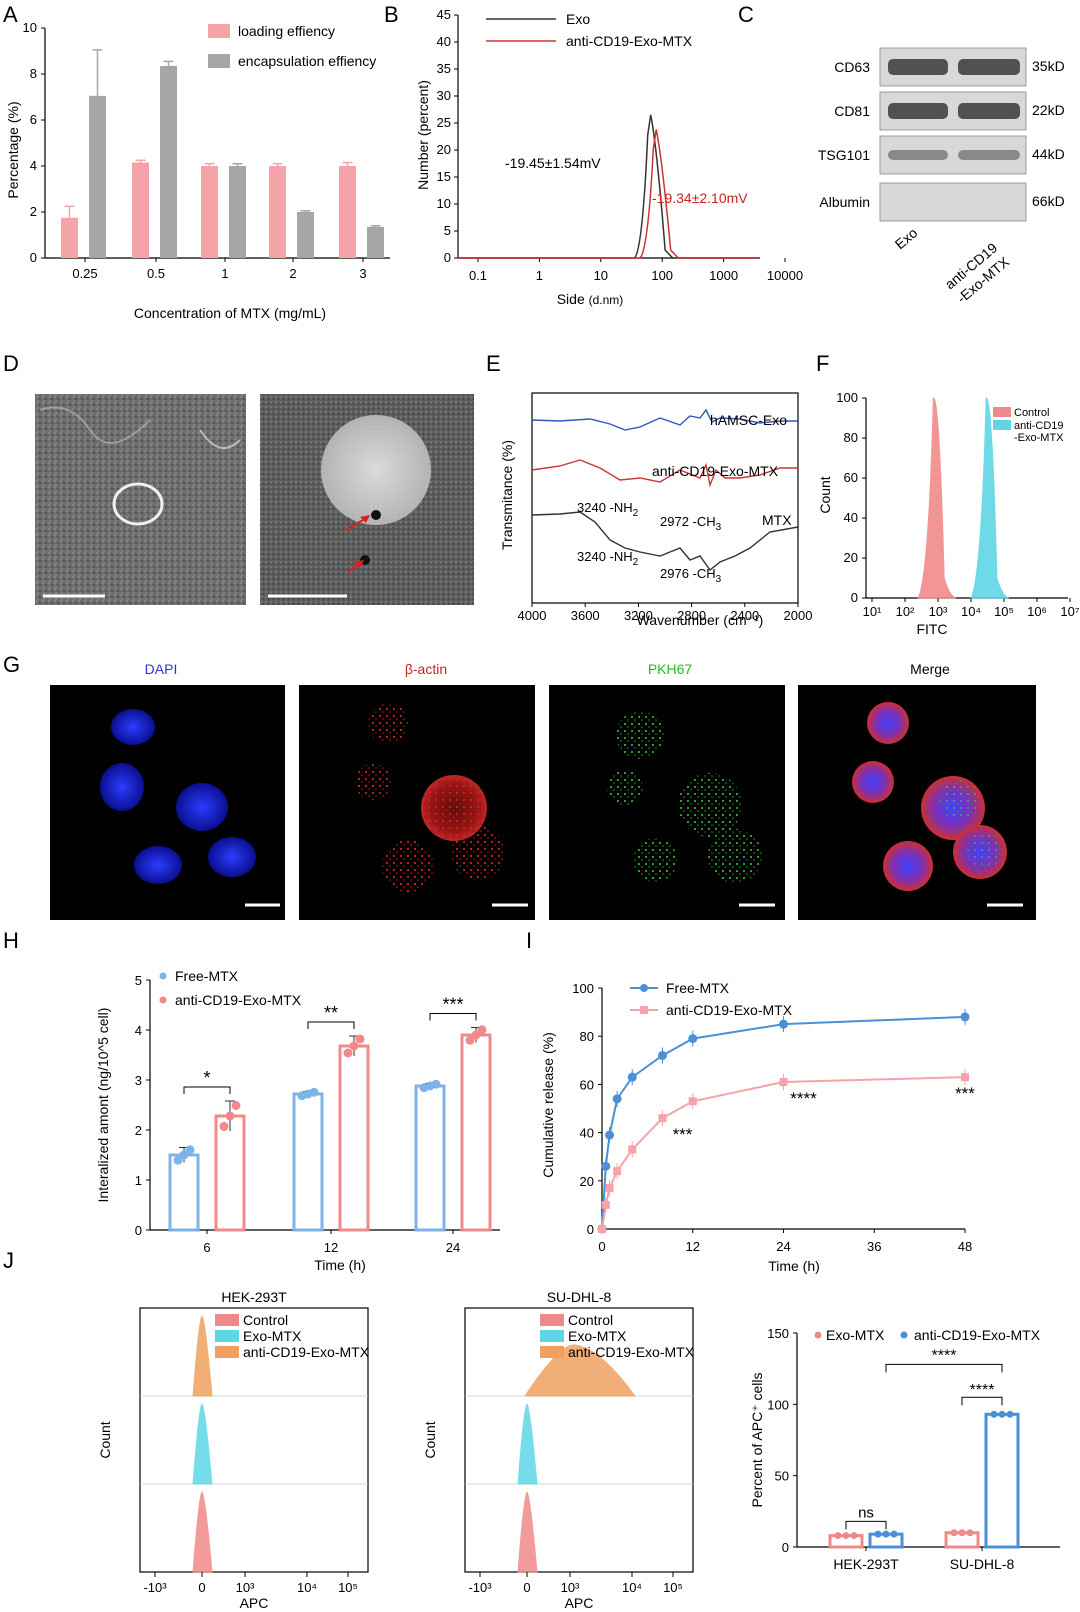 The image size is (1080, 1612). I want to click on i-legend-marker, so click(644, 1010).